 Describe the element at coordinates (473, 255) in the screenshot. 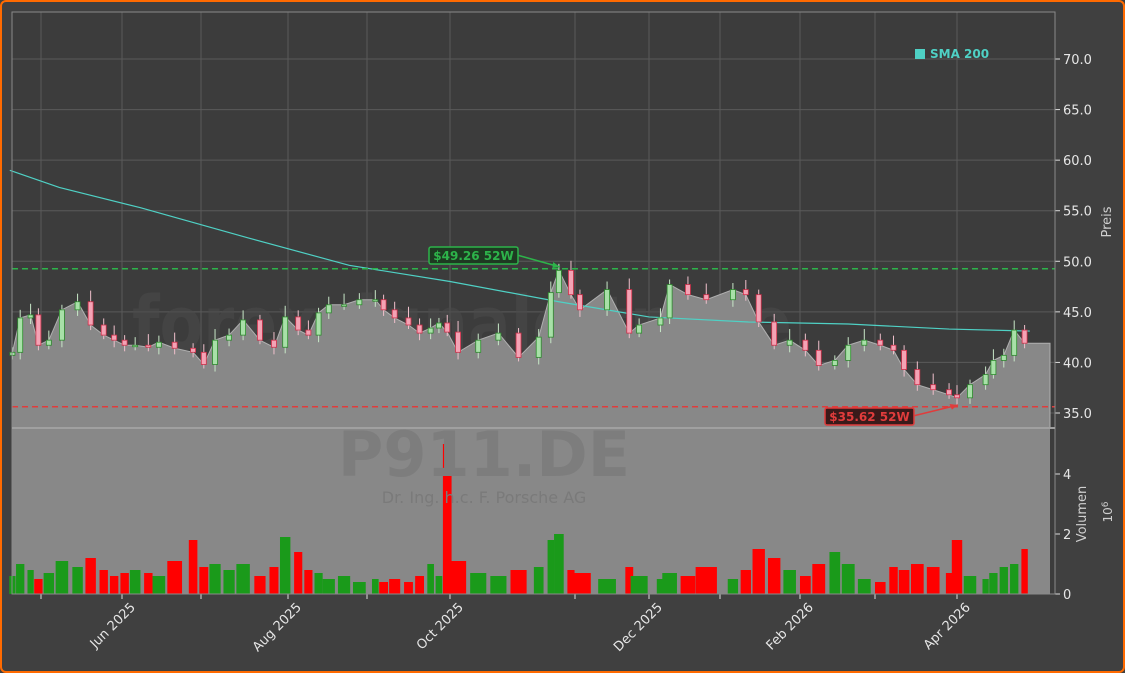

I see `high-52w-label-box` at that location.